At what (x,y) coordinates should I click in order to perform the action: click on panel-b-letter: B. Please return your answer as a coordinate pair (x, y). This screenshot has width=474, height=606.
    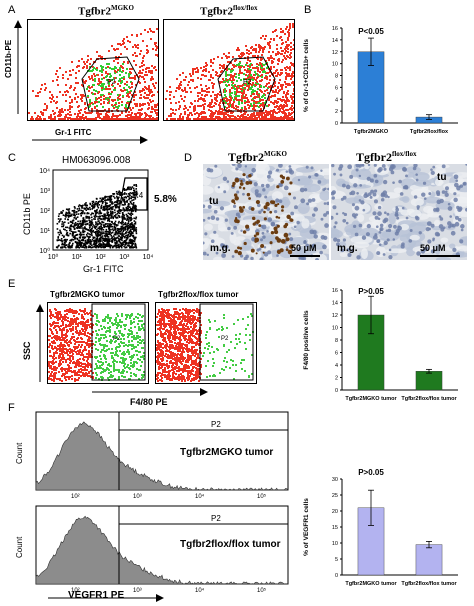
    Looking at the image, I should click on (308, 10).